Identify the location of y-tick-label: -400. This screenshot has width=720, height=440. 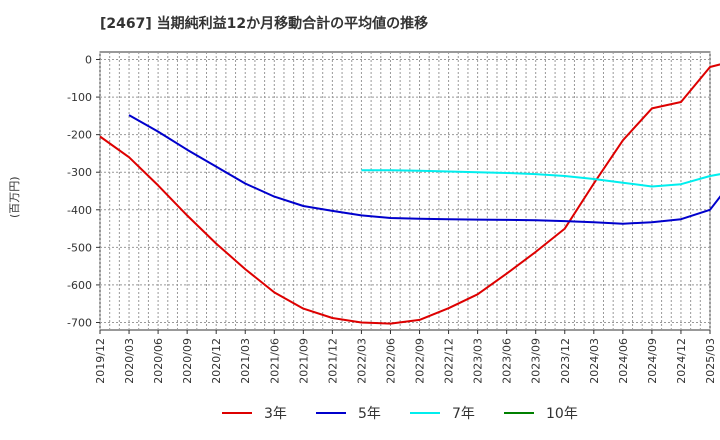
(79, 210).